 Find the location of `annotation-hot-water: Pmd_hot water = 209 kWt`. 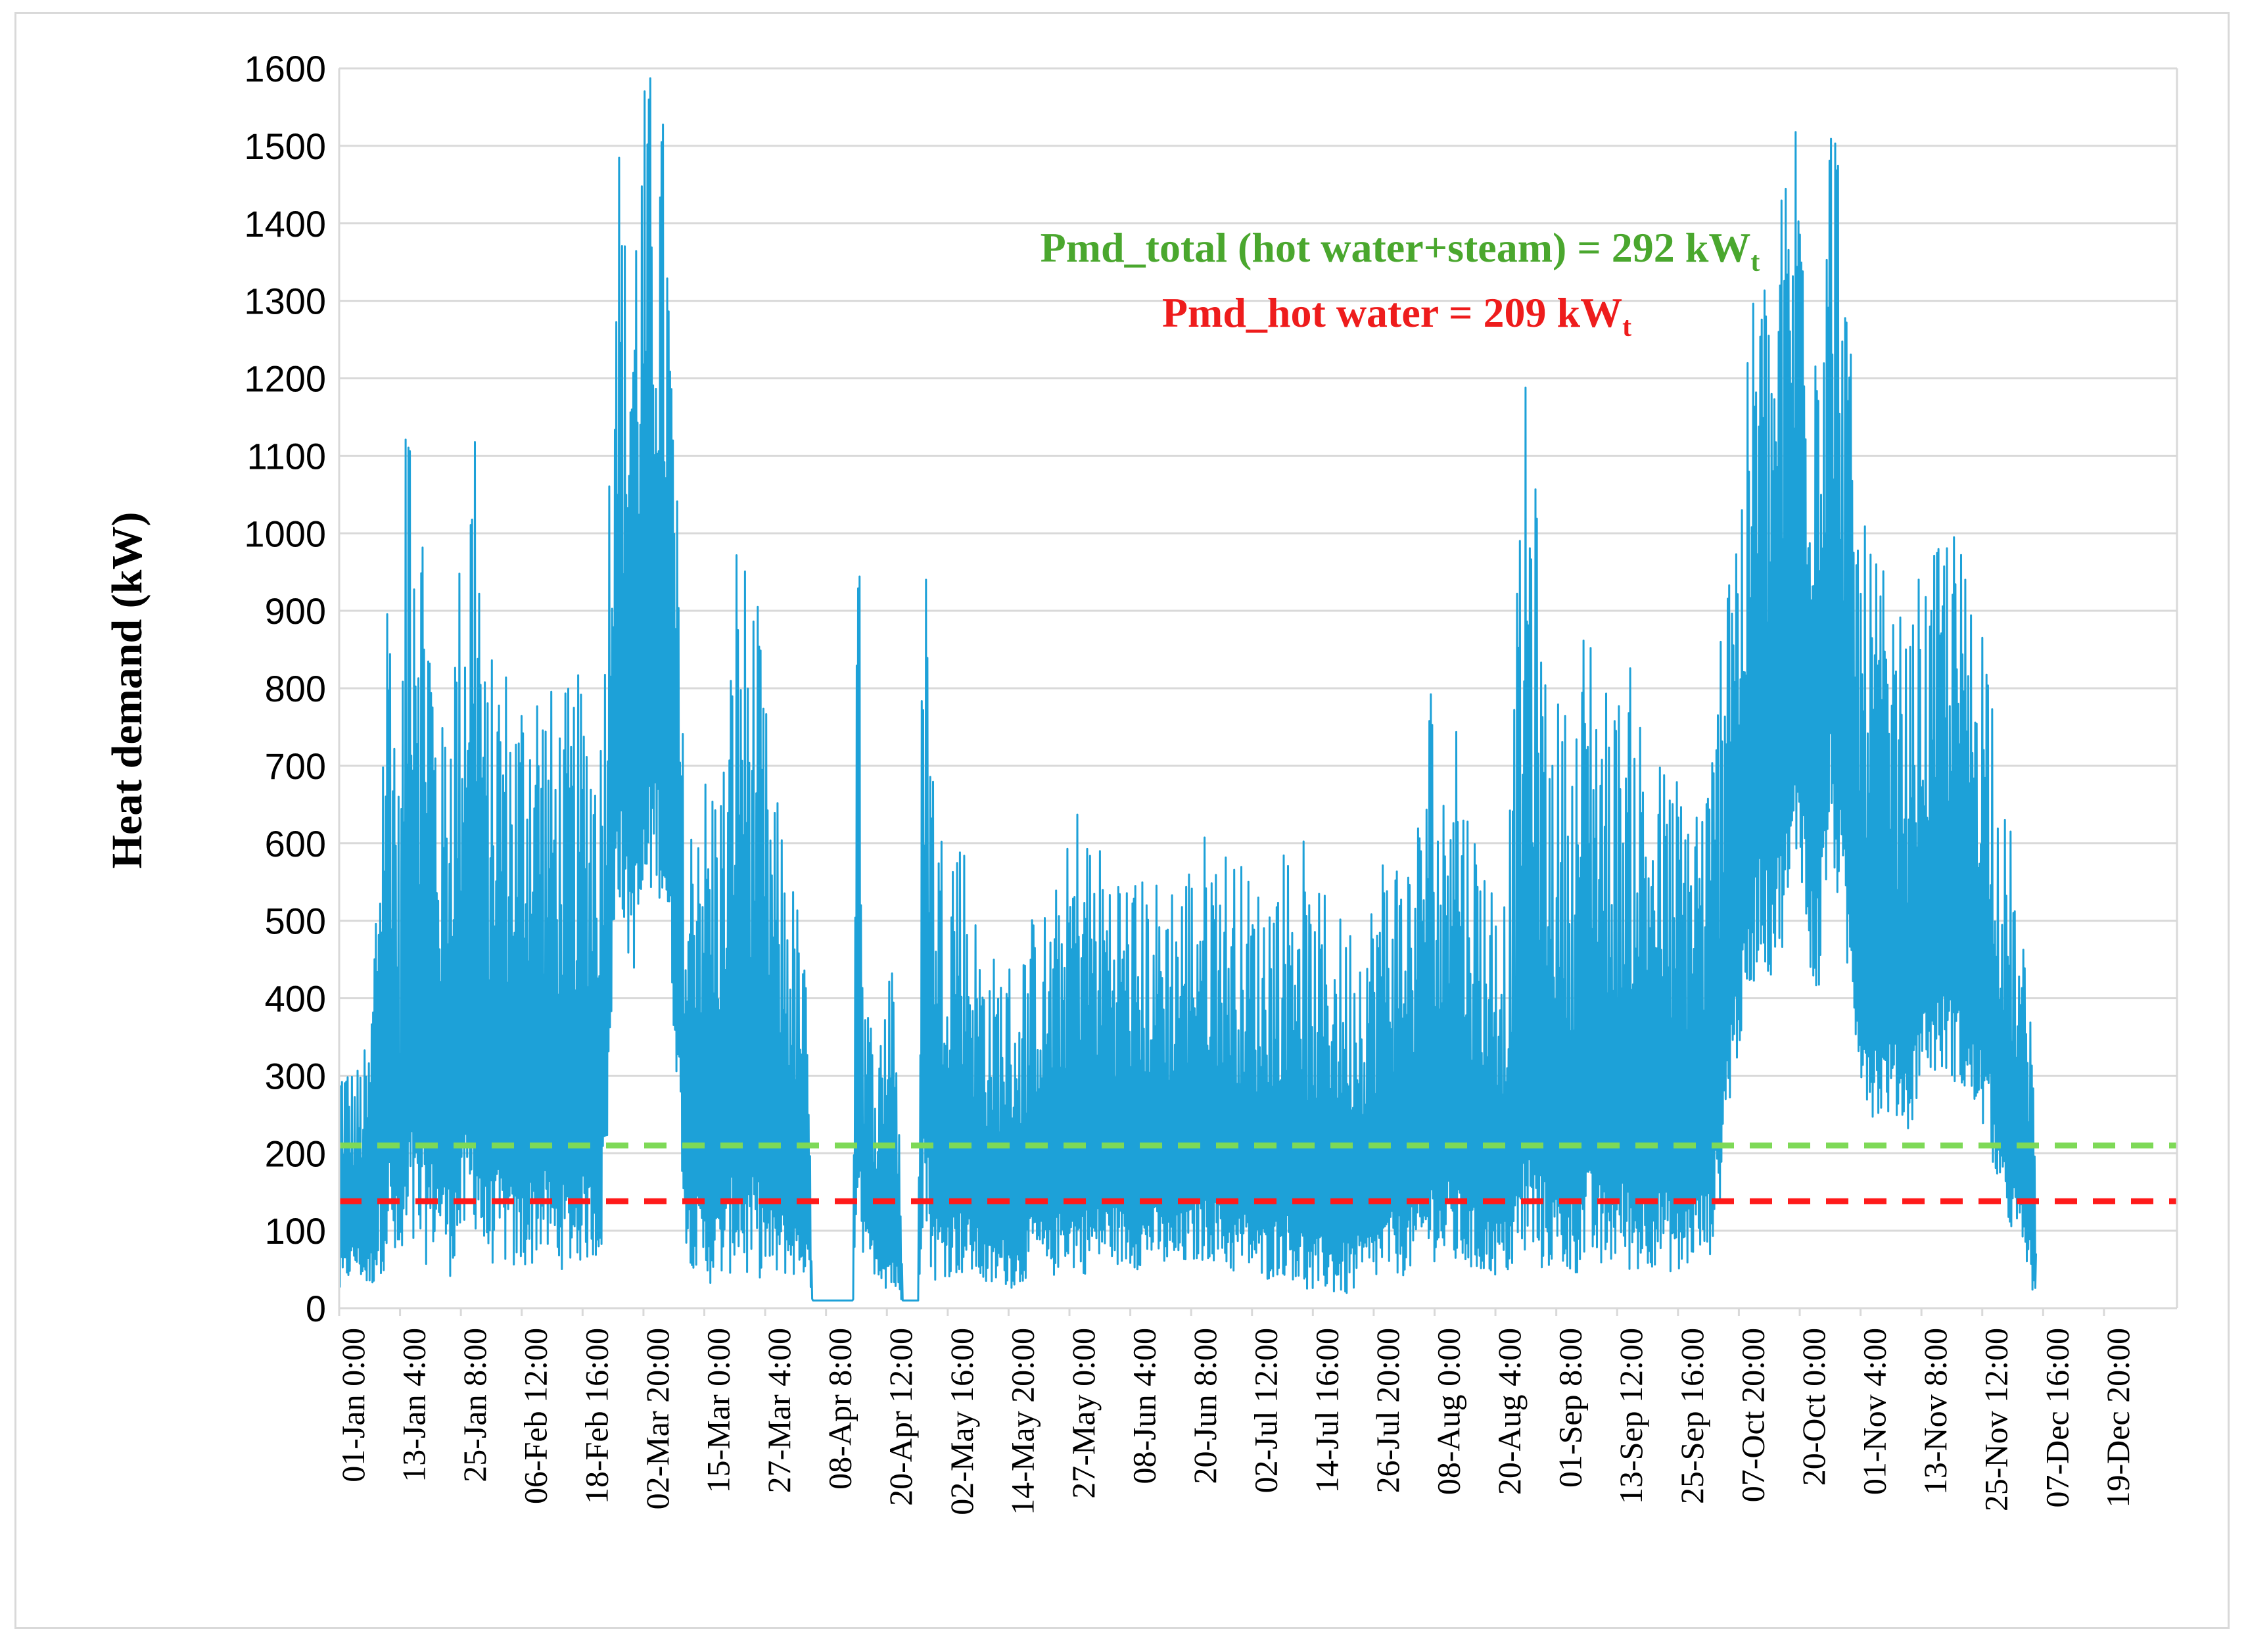

annotation-hot-water: Pmd_hot water = 209 kWt is located at coordinates (1396, 315).